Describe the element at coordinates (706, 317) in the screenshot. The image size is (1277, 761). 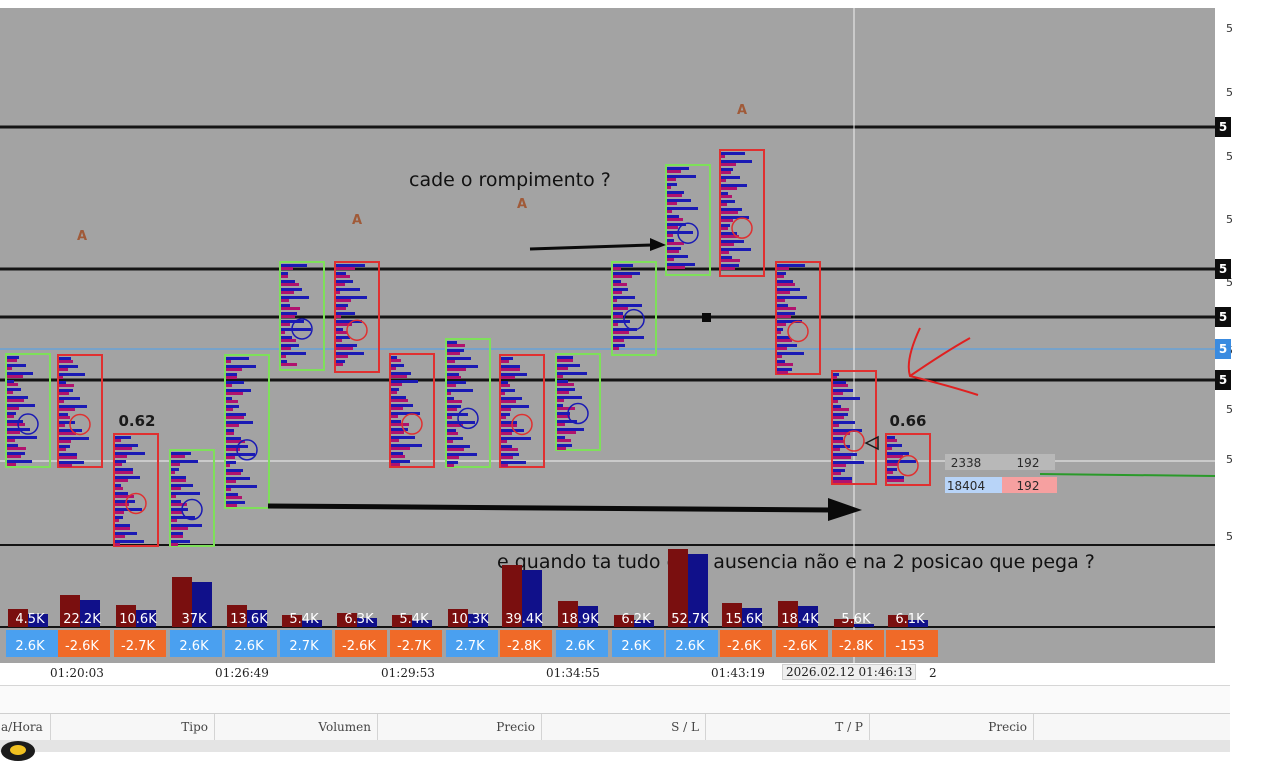
I see `marker-square` at that location.